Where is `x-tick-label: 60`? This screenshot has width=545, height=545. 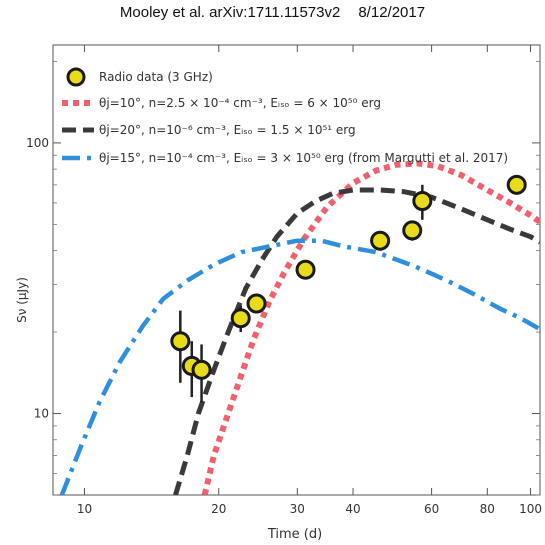
x-tick-label: 60 is located at coordinates (431, 509).